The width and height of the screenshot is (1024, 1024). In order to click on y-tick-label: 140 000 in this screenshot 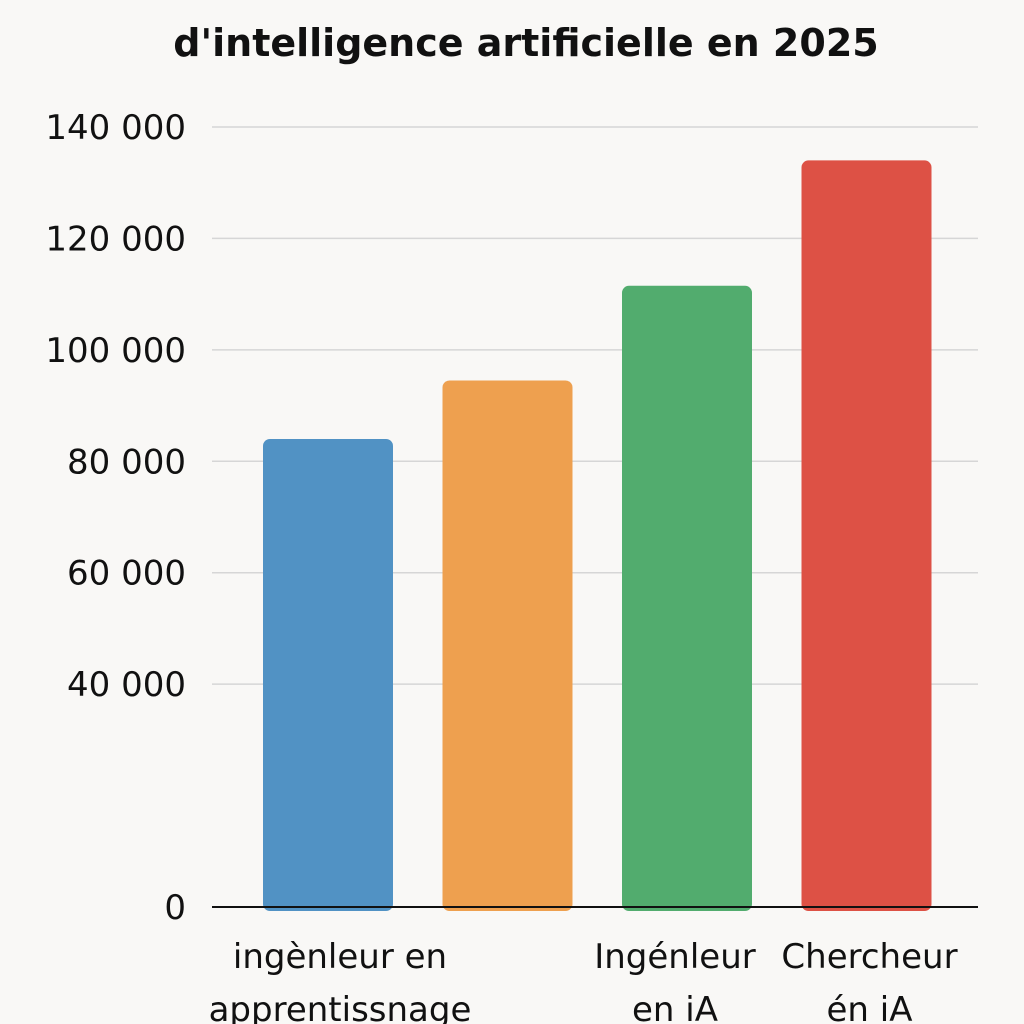, I will do `click(115, 128)`.